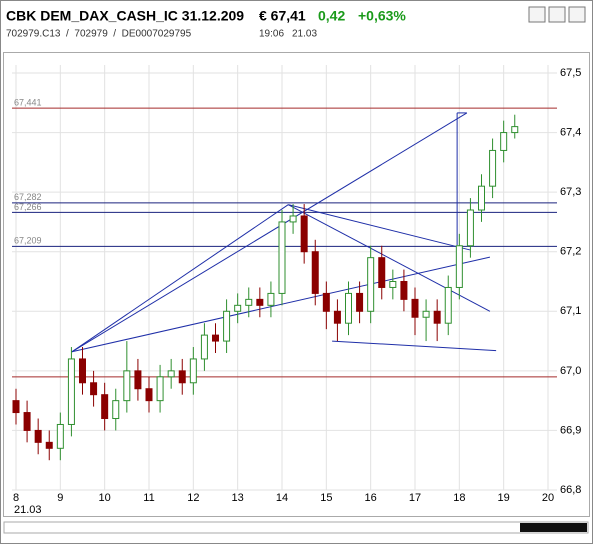  Describe the element at coordinates (548, 498) in the screenshot. I see `x-tick-label: 20` at that location.